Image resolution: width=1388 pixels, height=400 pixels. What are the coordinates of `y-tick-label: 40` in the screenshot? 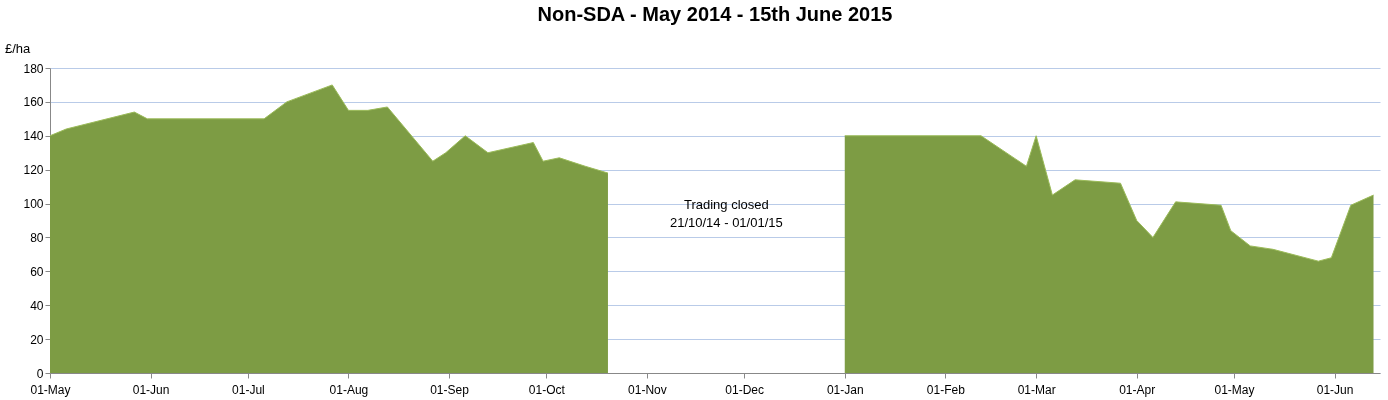 It's located at (37, 305).